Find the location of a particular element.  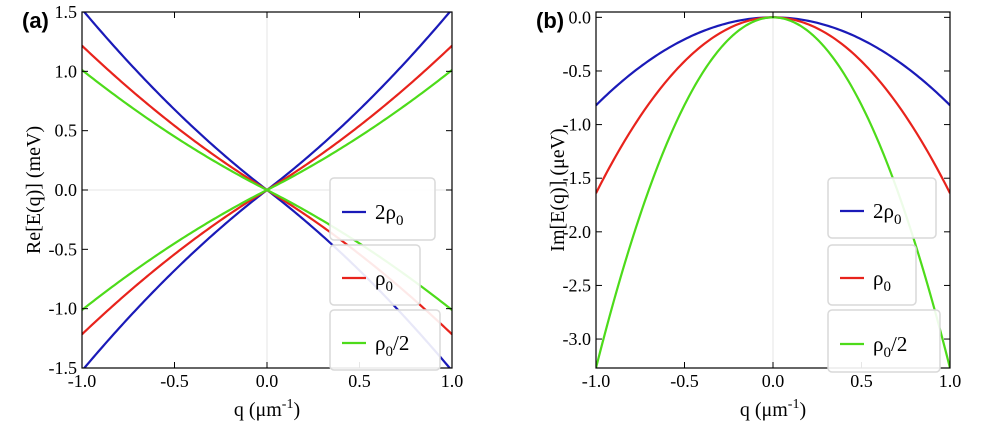

y-tick-label: -2.0 is located at coordinates (577, 232).